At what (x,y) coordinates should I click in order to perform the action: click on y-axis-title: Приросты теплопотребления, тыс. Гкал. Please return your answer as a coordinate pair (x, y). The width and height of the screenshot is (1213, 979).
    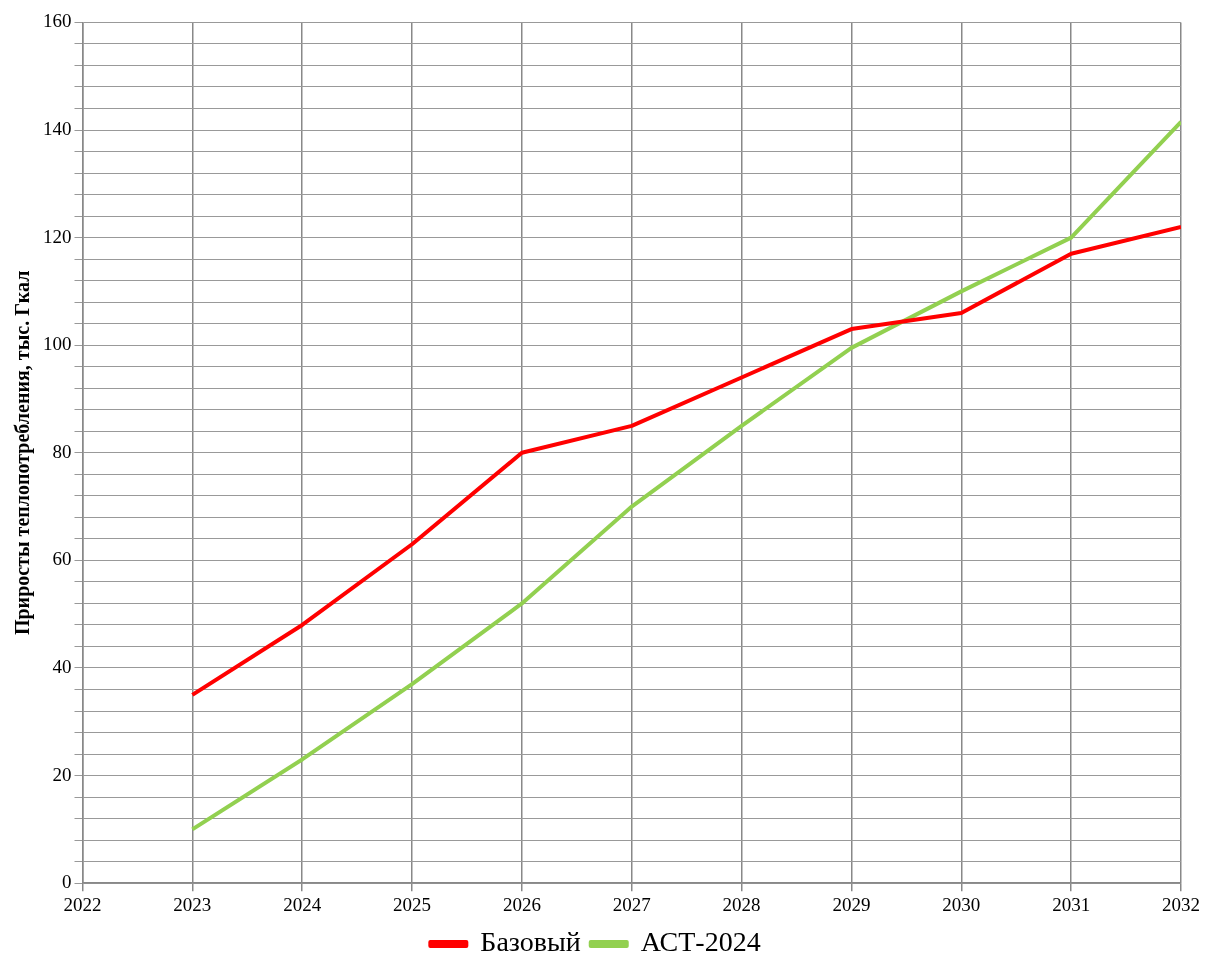
    Looking at the image, I should click on (23, 453).